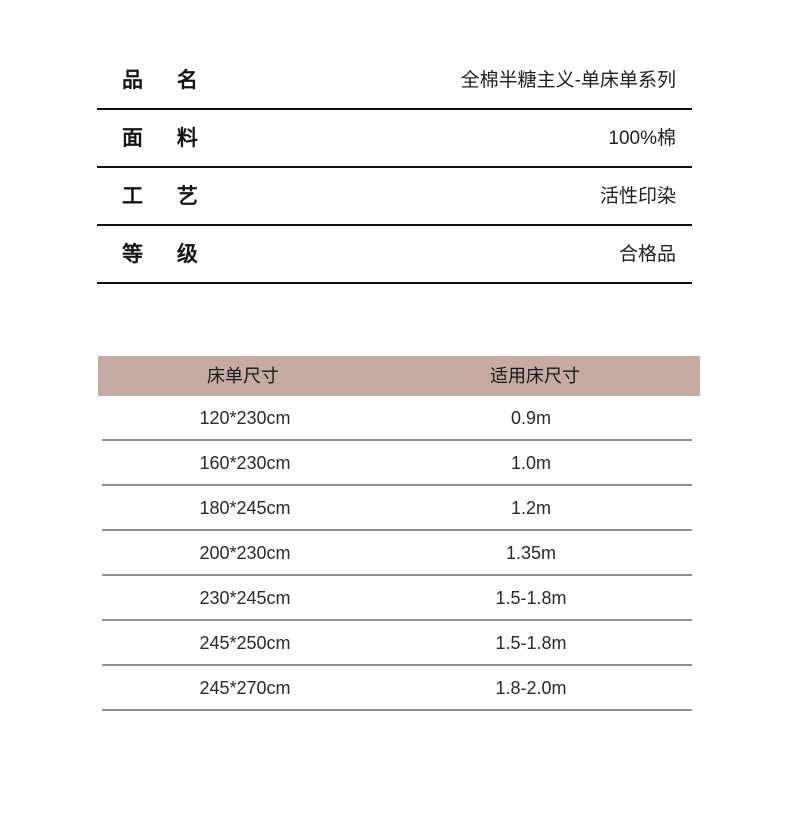 Image resolution: width=790 pixels, height=822 pixels. Describe the element at coordinates (167, 138) in the screenshot. I see `spec-label: 面 料` at that location.